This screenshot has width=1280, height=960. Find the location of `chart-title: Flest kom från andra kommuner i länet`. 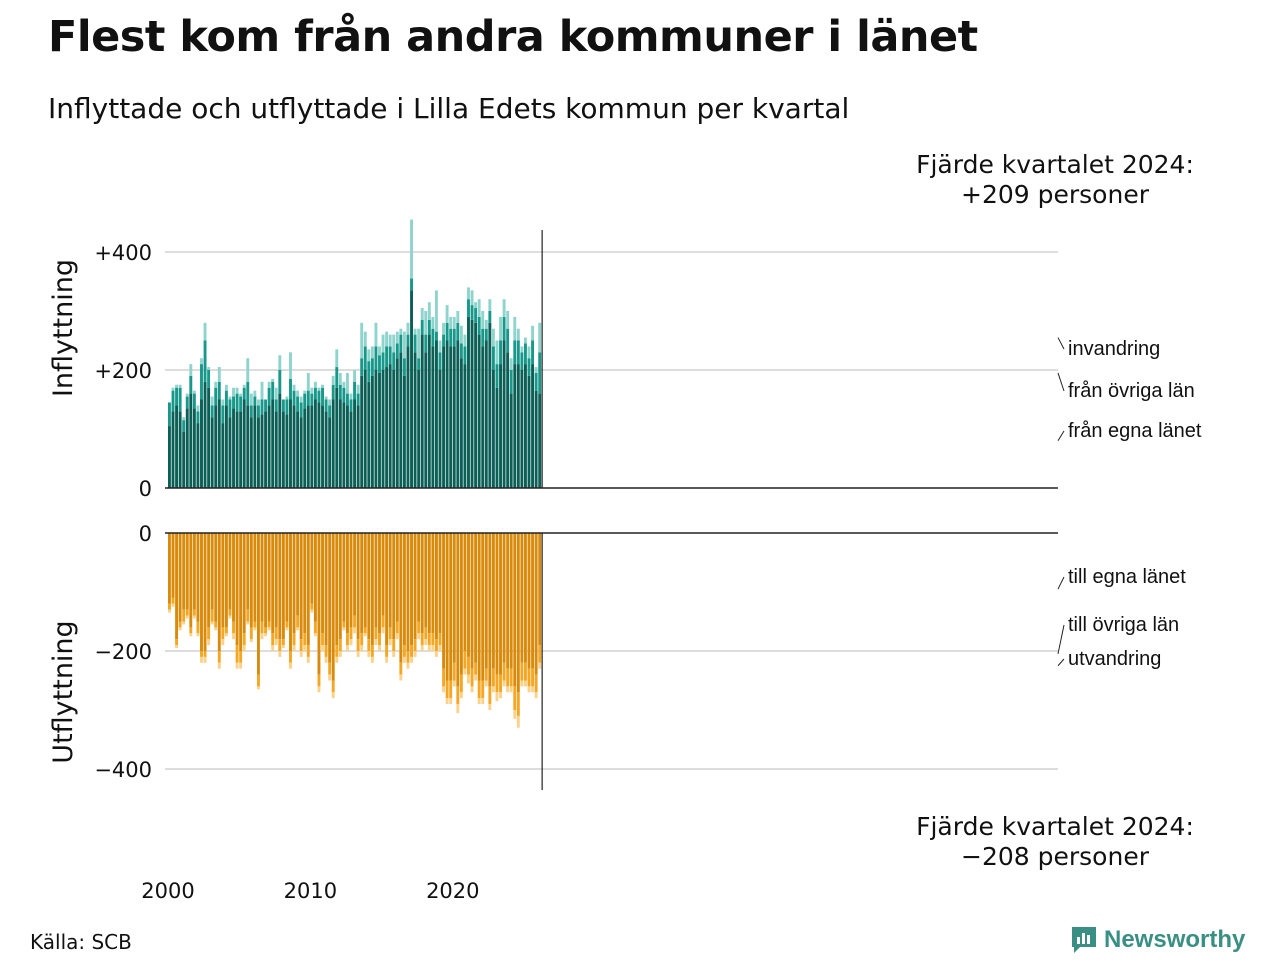

chart-title: Flest kom från andra kommuner i länet is located at coordinates (513, 37).